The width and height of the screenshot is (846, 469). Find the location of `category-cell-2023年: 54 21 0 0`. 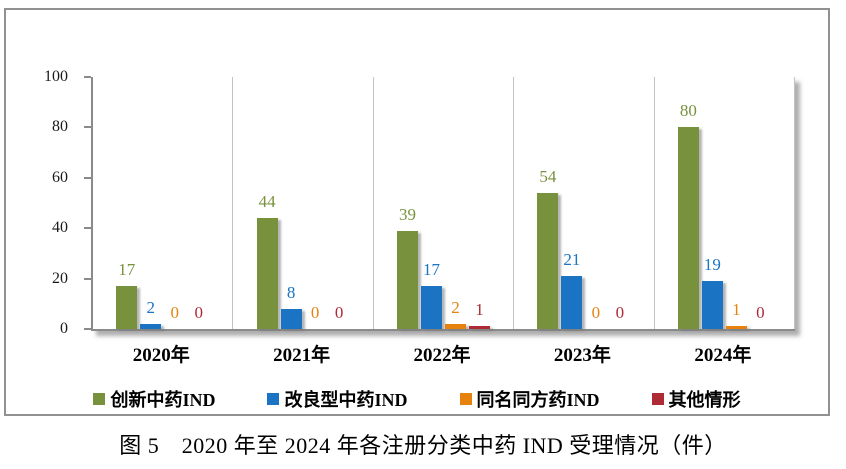

category-cell-2023年: 54 21 0 0 is located at coordinates (584, 203).